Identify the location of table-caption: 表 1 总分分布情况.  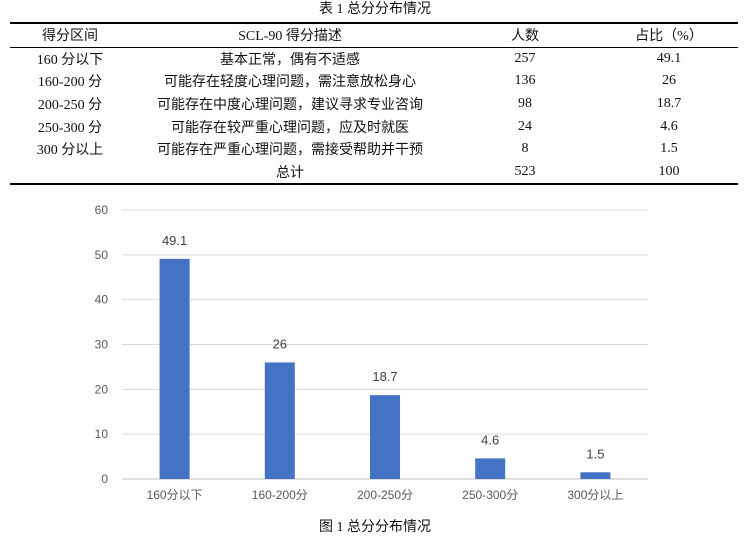
(375, 9).